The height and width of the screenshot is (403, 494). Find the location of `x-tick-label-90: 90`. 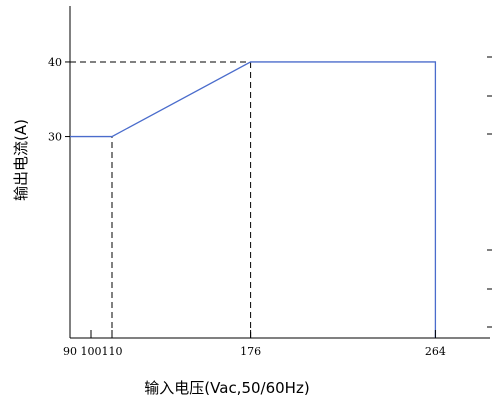

x-tick-label-90: 90 is located at coordinates (70, 351).